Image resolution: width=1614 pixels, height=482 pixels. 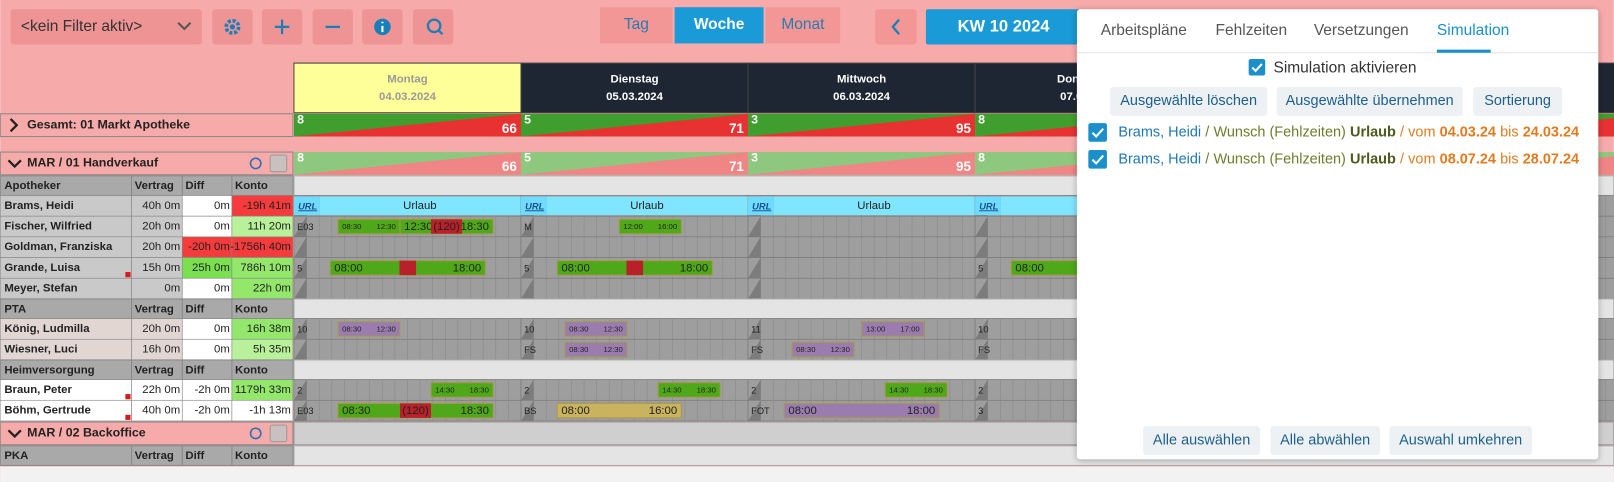 I want to click on column-label: Diff, so click(x=194, y=456).